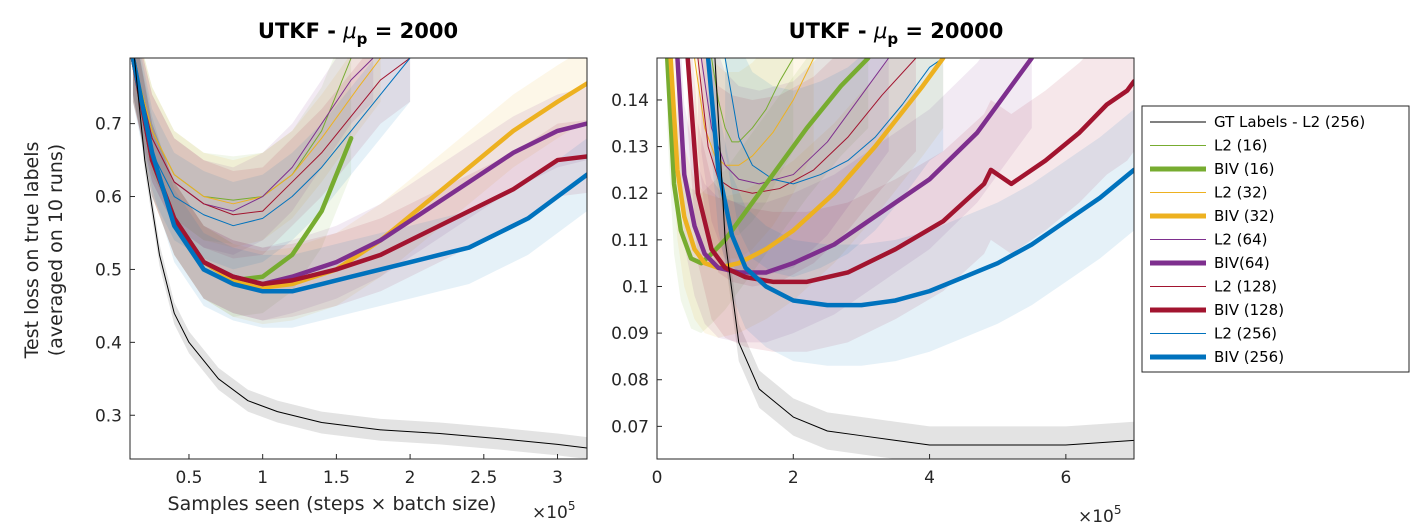 The image size is (1417, 531). I want to click on left-x-tick-label: 0.5, so click(188, 478).